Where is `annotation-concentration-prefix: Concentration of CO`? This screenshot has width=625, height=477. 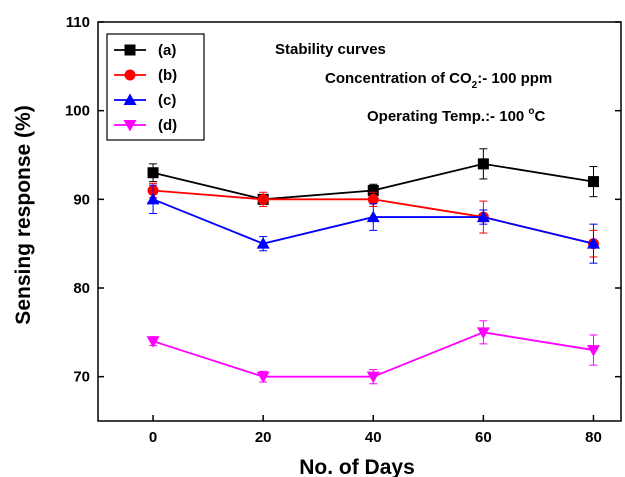
annotation-concentration-prefix: Concentration of CO is located at coordinates (398, 78).